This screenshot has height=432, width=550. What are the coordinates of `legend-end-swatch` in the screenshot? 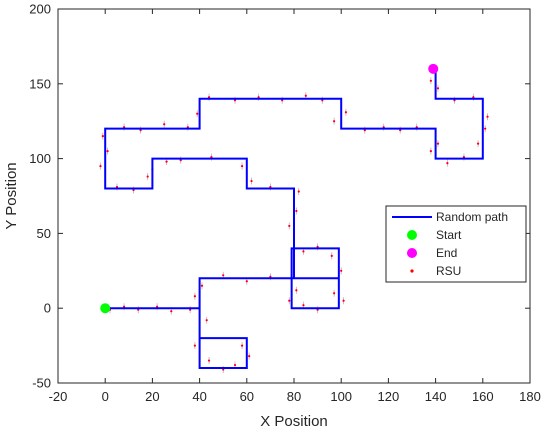 It's located at (412, 253).